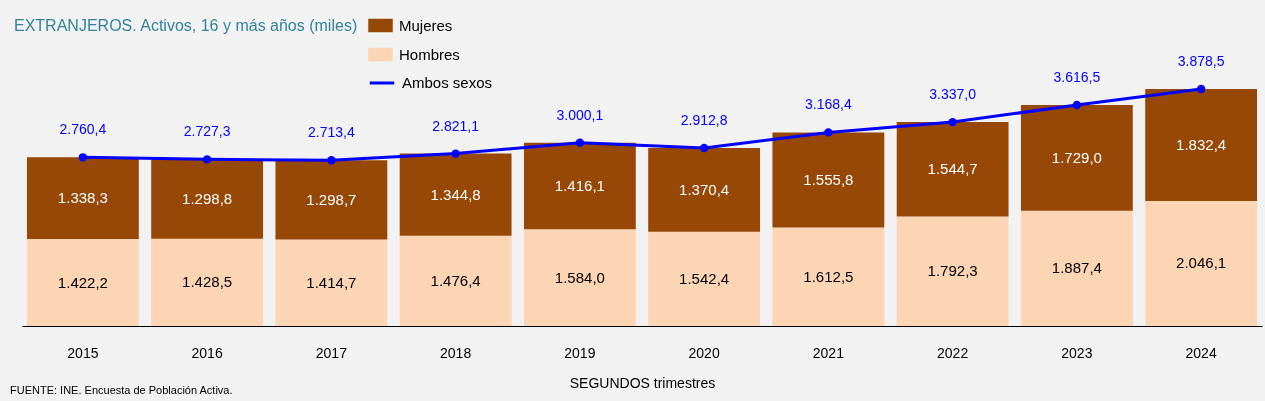 The width and height of the screenshot is (1265, 401). What do you see at coordinates (83, 129) in the screenshot?
I see `data-label: 2.760,4` at bounding box center [83, 129].